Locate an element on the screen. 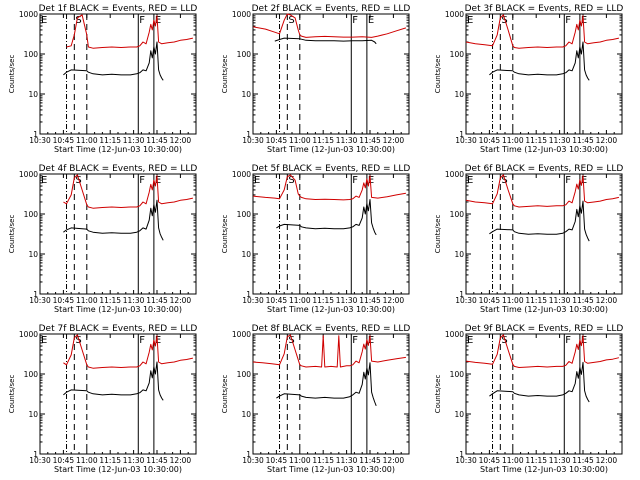  chart-title: Det 7f BLACK = Events, RED = LLD is located at coordinates (118, 329).